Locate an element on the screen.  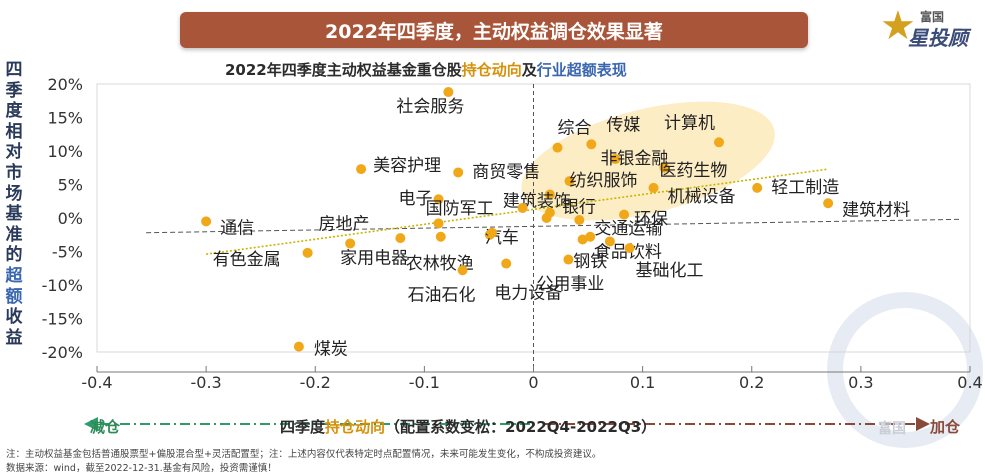
x-title-part2: 持仓动向 is located at coordinates (355, 427).